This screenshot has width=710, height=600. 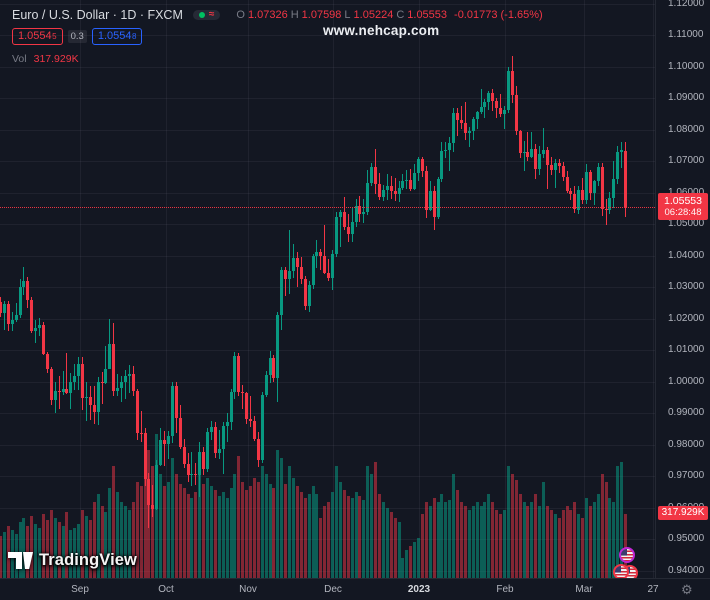 What do you see at coordinates (240, 15) in the screenshot?
I see `open-label: O` at bounding box center [240, 15].